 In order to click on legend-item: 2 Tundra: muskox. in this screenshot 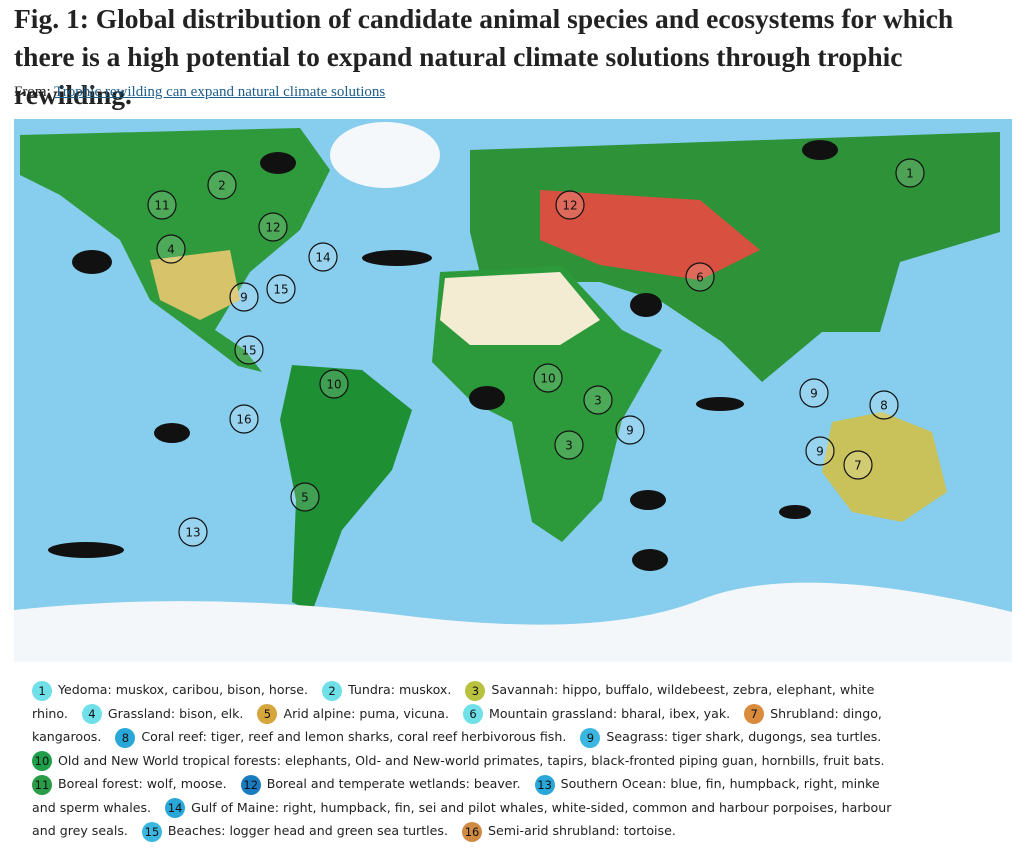, I will do `click(386, 690)`.